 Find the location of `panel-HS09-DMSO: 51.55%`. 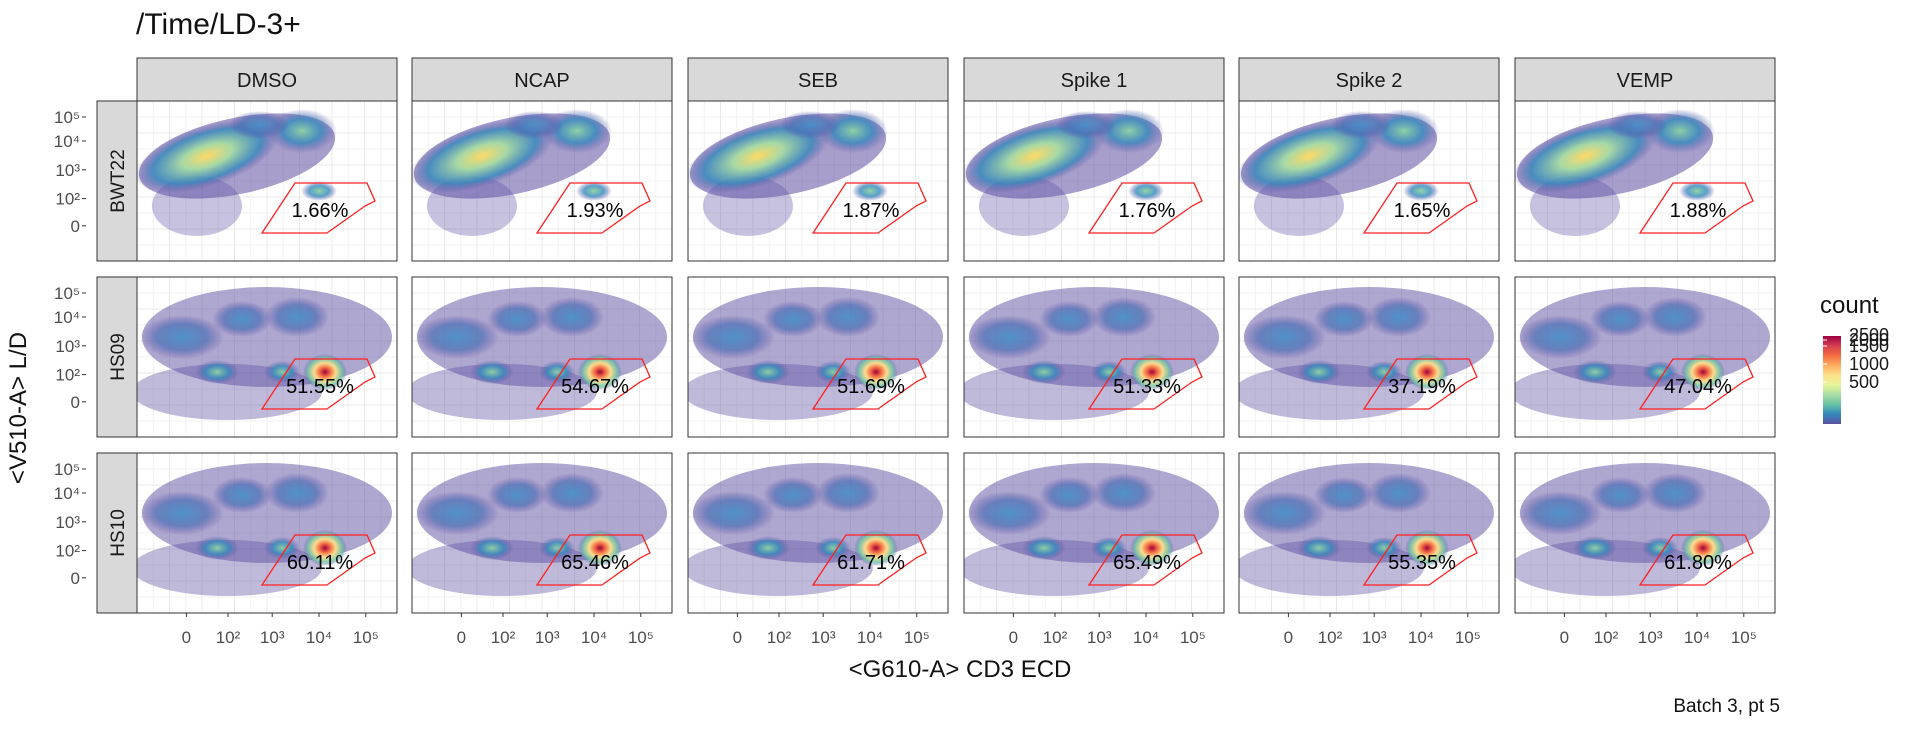

panel-HS09-DMSO: 51.55% is located at coordinates (264, 357).